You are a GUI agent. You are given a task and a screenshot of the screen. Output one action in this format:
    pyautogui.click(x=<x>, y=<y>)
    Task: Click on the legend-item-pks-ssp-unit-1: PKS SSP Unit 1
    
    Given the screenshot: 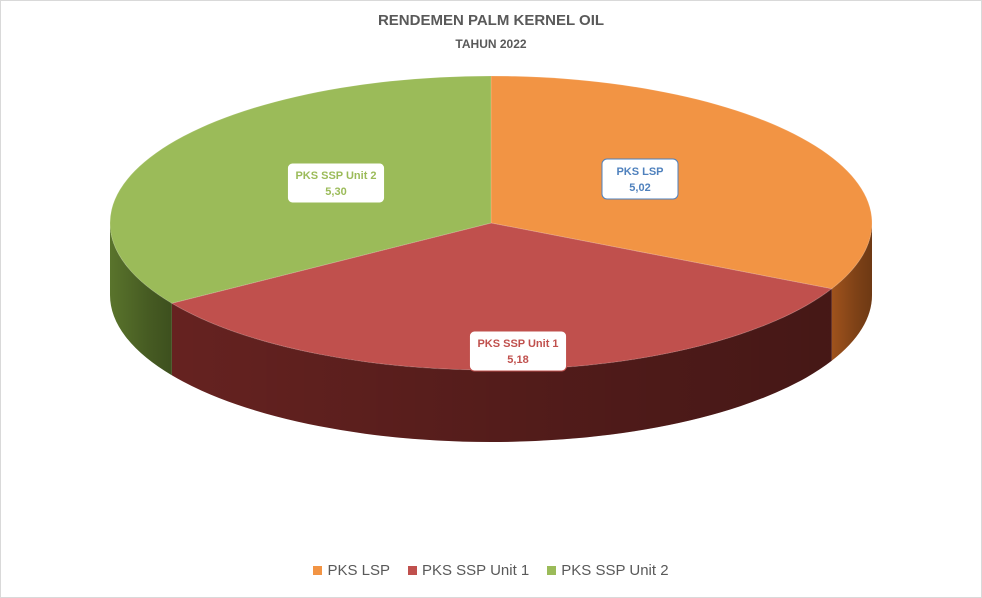 What is the action you would take?
    pyautogui.click(x=468, y=570)
    